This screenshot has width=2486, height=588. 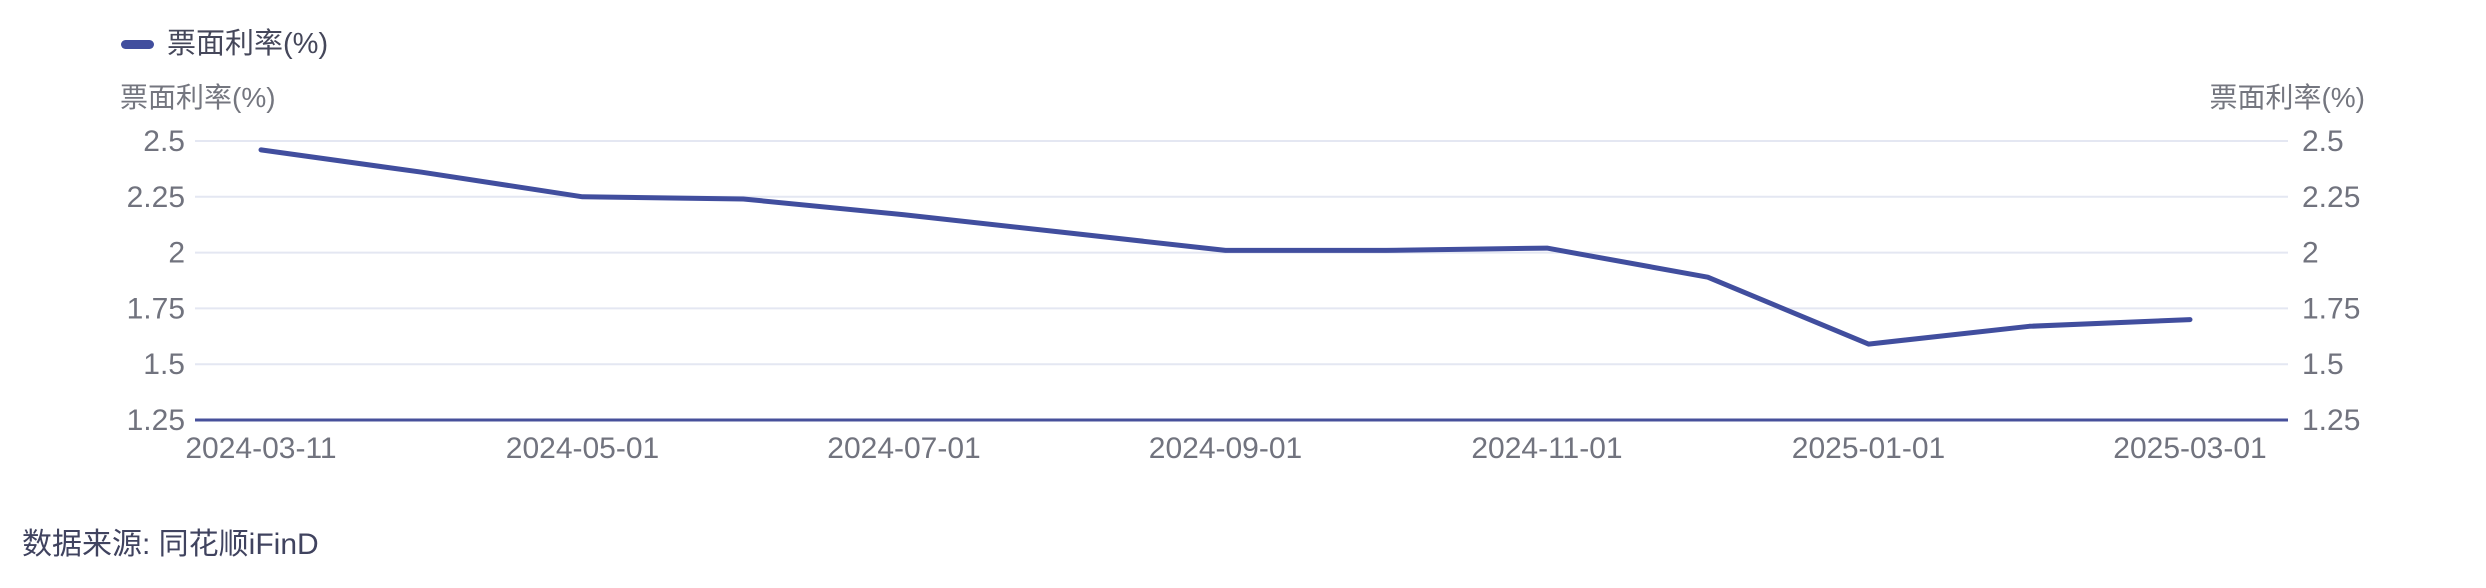 I want to click on x-axis-tick-label: 2025-01-01, so click(x=1868, y=448).